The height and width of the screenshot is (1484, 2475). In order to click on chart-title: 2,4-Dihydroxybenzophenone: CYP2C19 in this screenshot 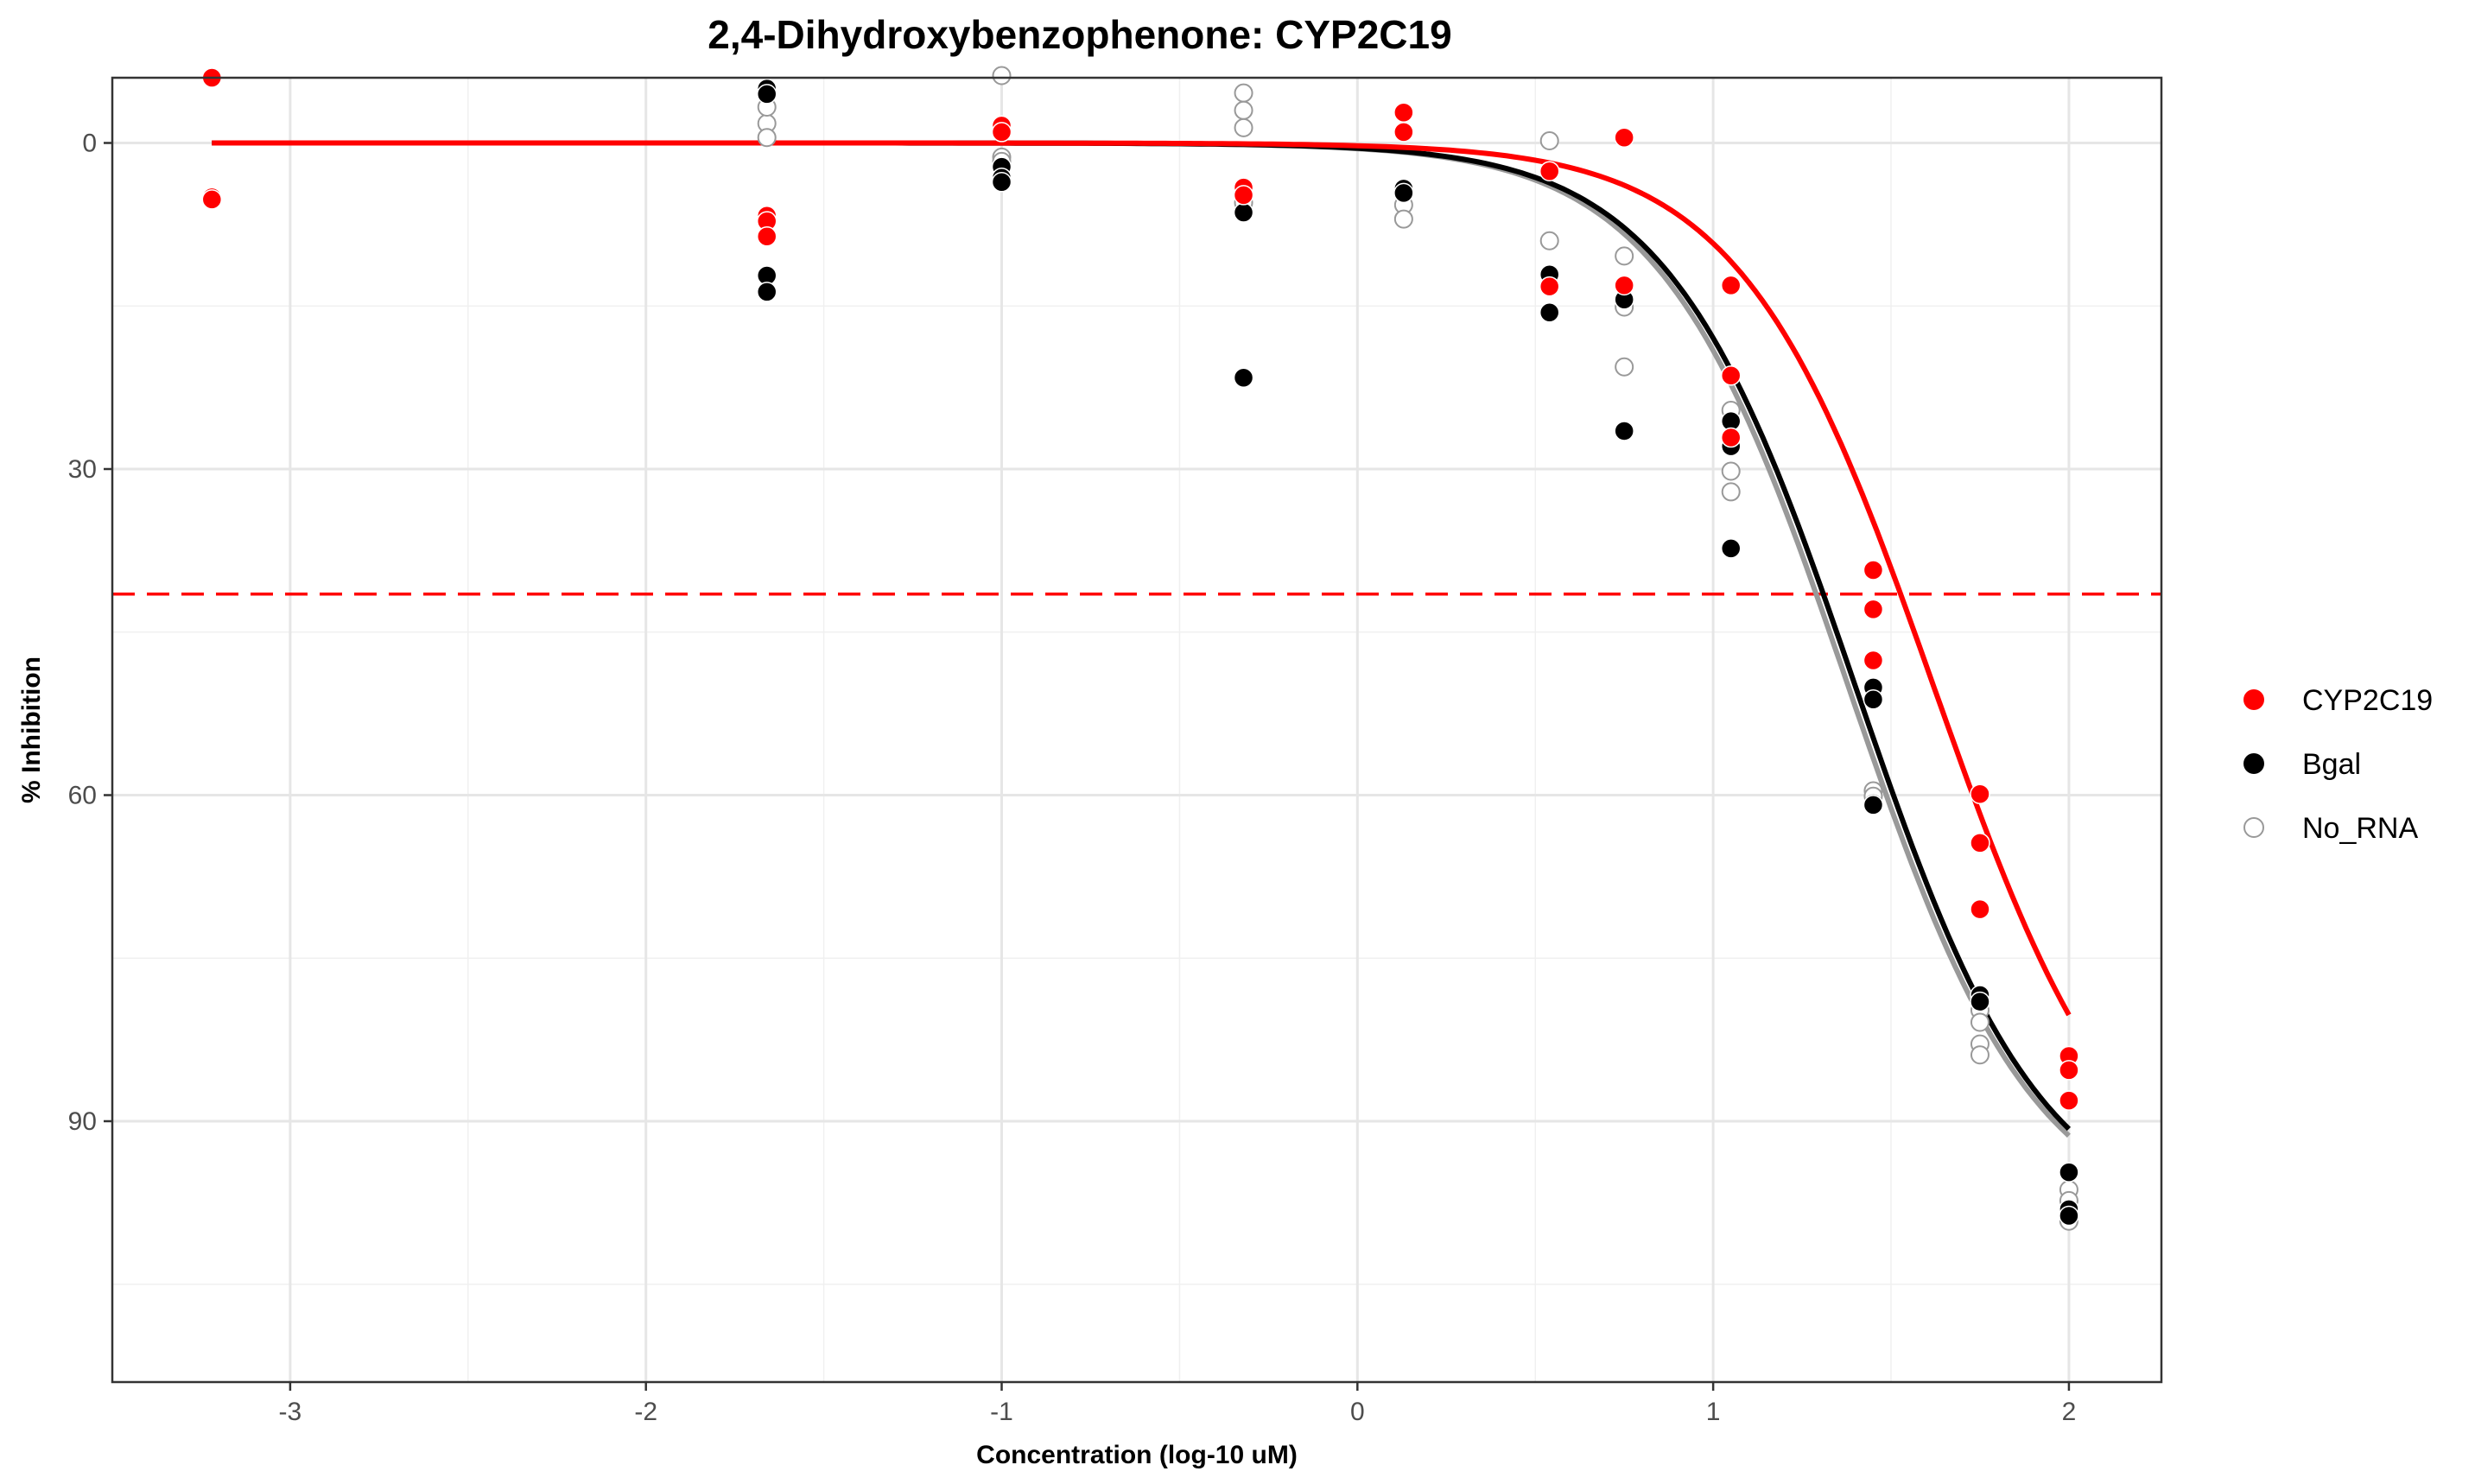, I will do `click(1079, 34)`.